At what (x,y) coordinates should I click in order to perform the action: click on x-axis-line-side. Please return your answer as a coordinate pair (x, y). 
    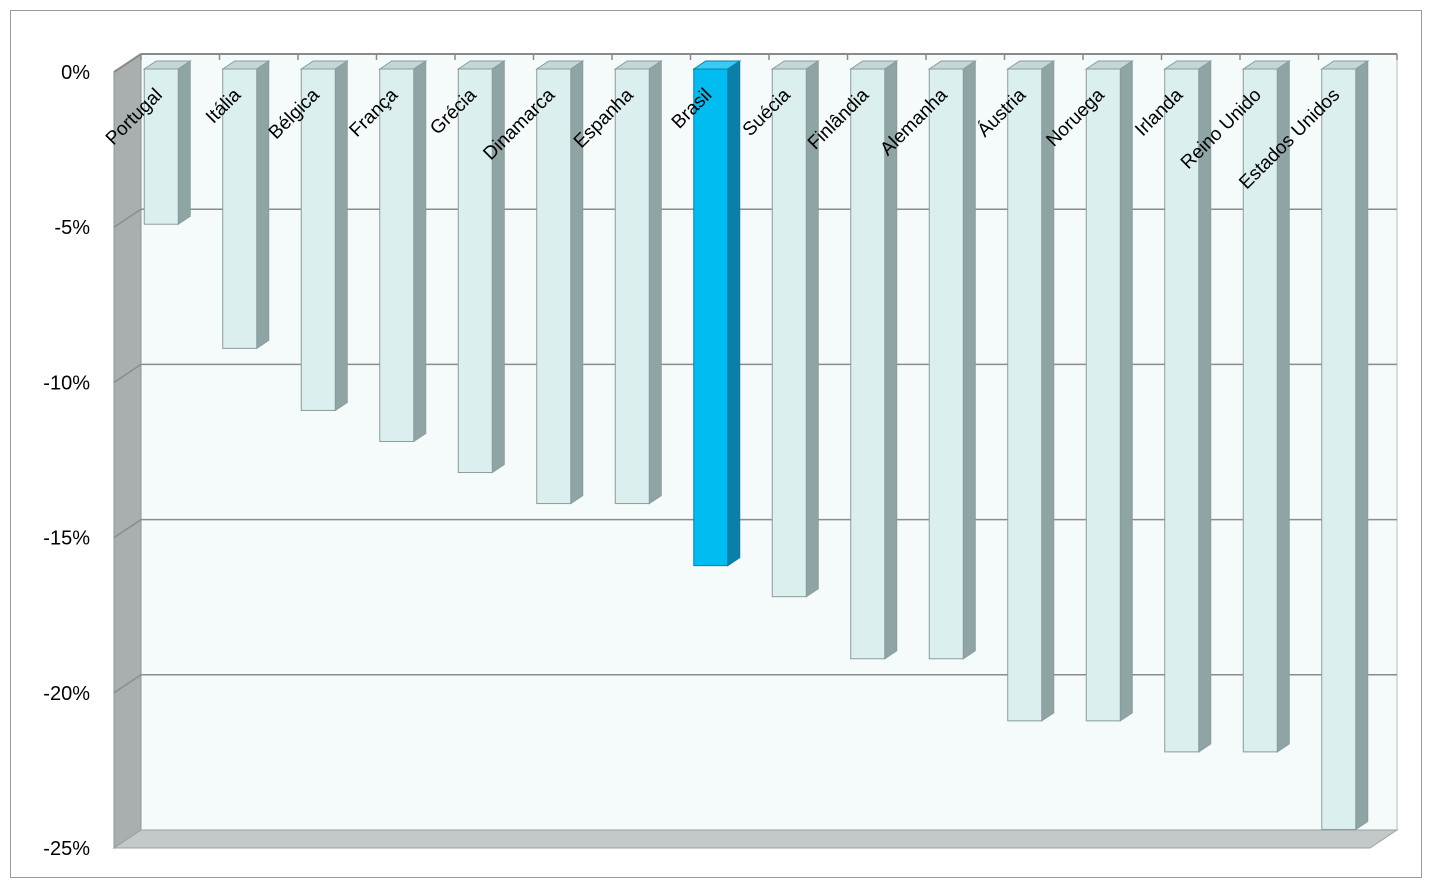
    Looking at the image, I should click on (127, 63).